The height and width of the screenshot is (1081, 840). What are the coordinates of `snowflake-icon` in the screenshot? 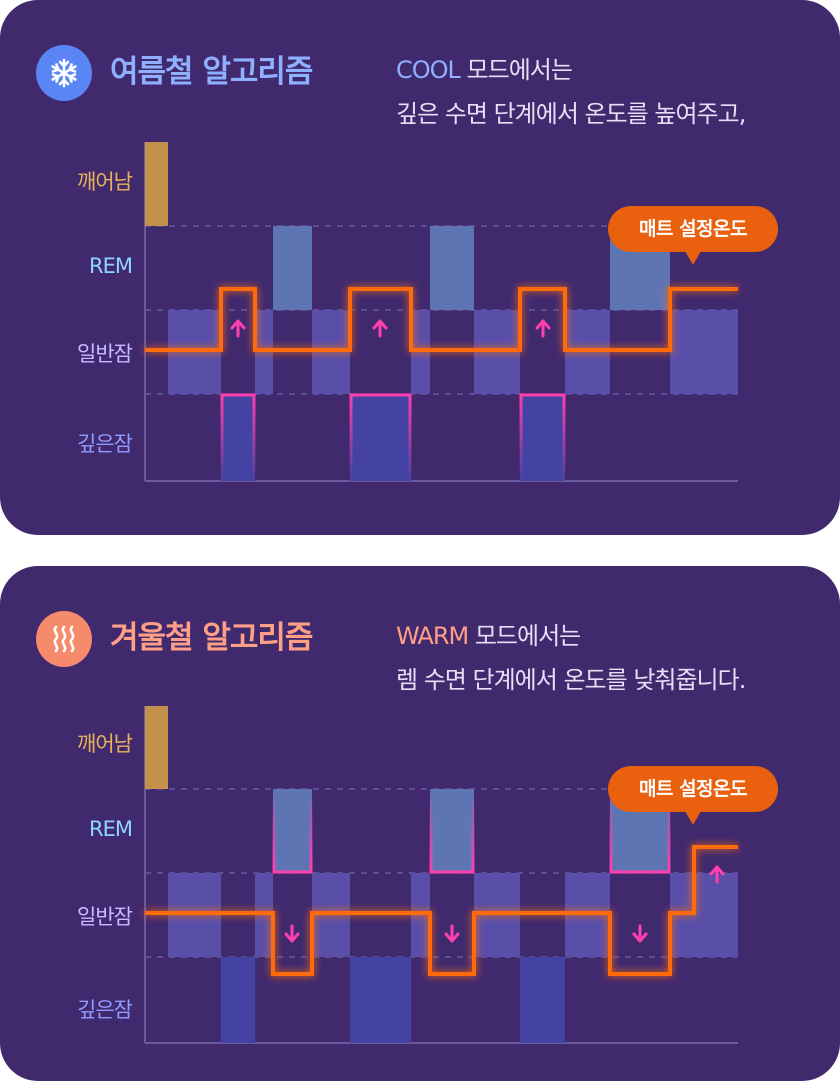 It's located at (64, 73).